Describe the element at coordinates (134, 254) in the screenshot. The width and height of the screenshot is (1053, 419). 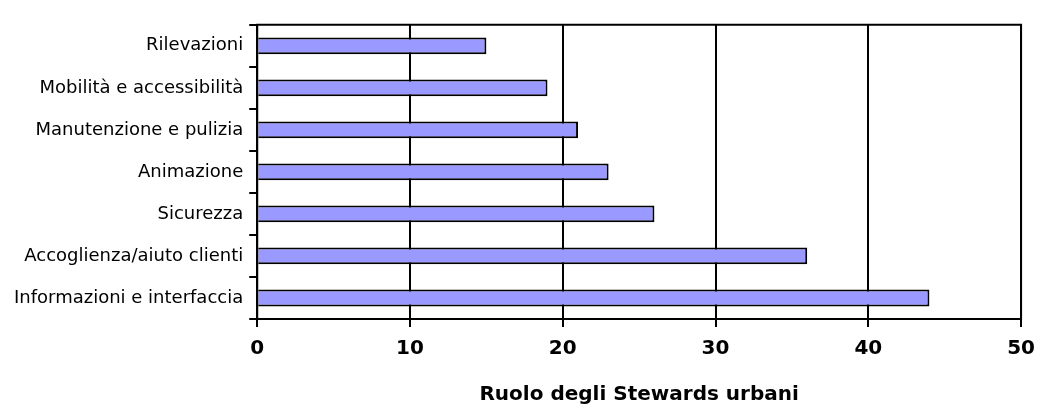
I see `y-tick-label: Accoglienza/aiuto clienti` at that location.